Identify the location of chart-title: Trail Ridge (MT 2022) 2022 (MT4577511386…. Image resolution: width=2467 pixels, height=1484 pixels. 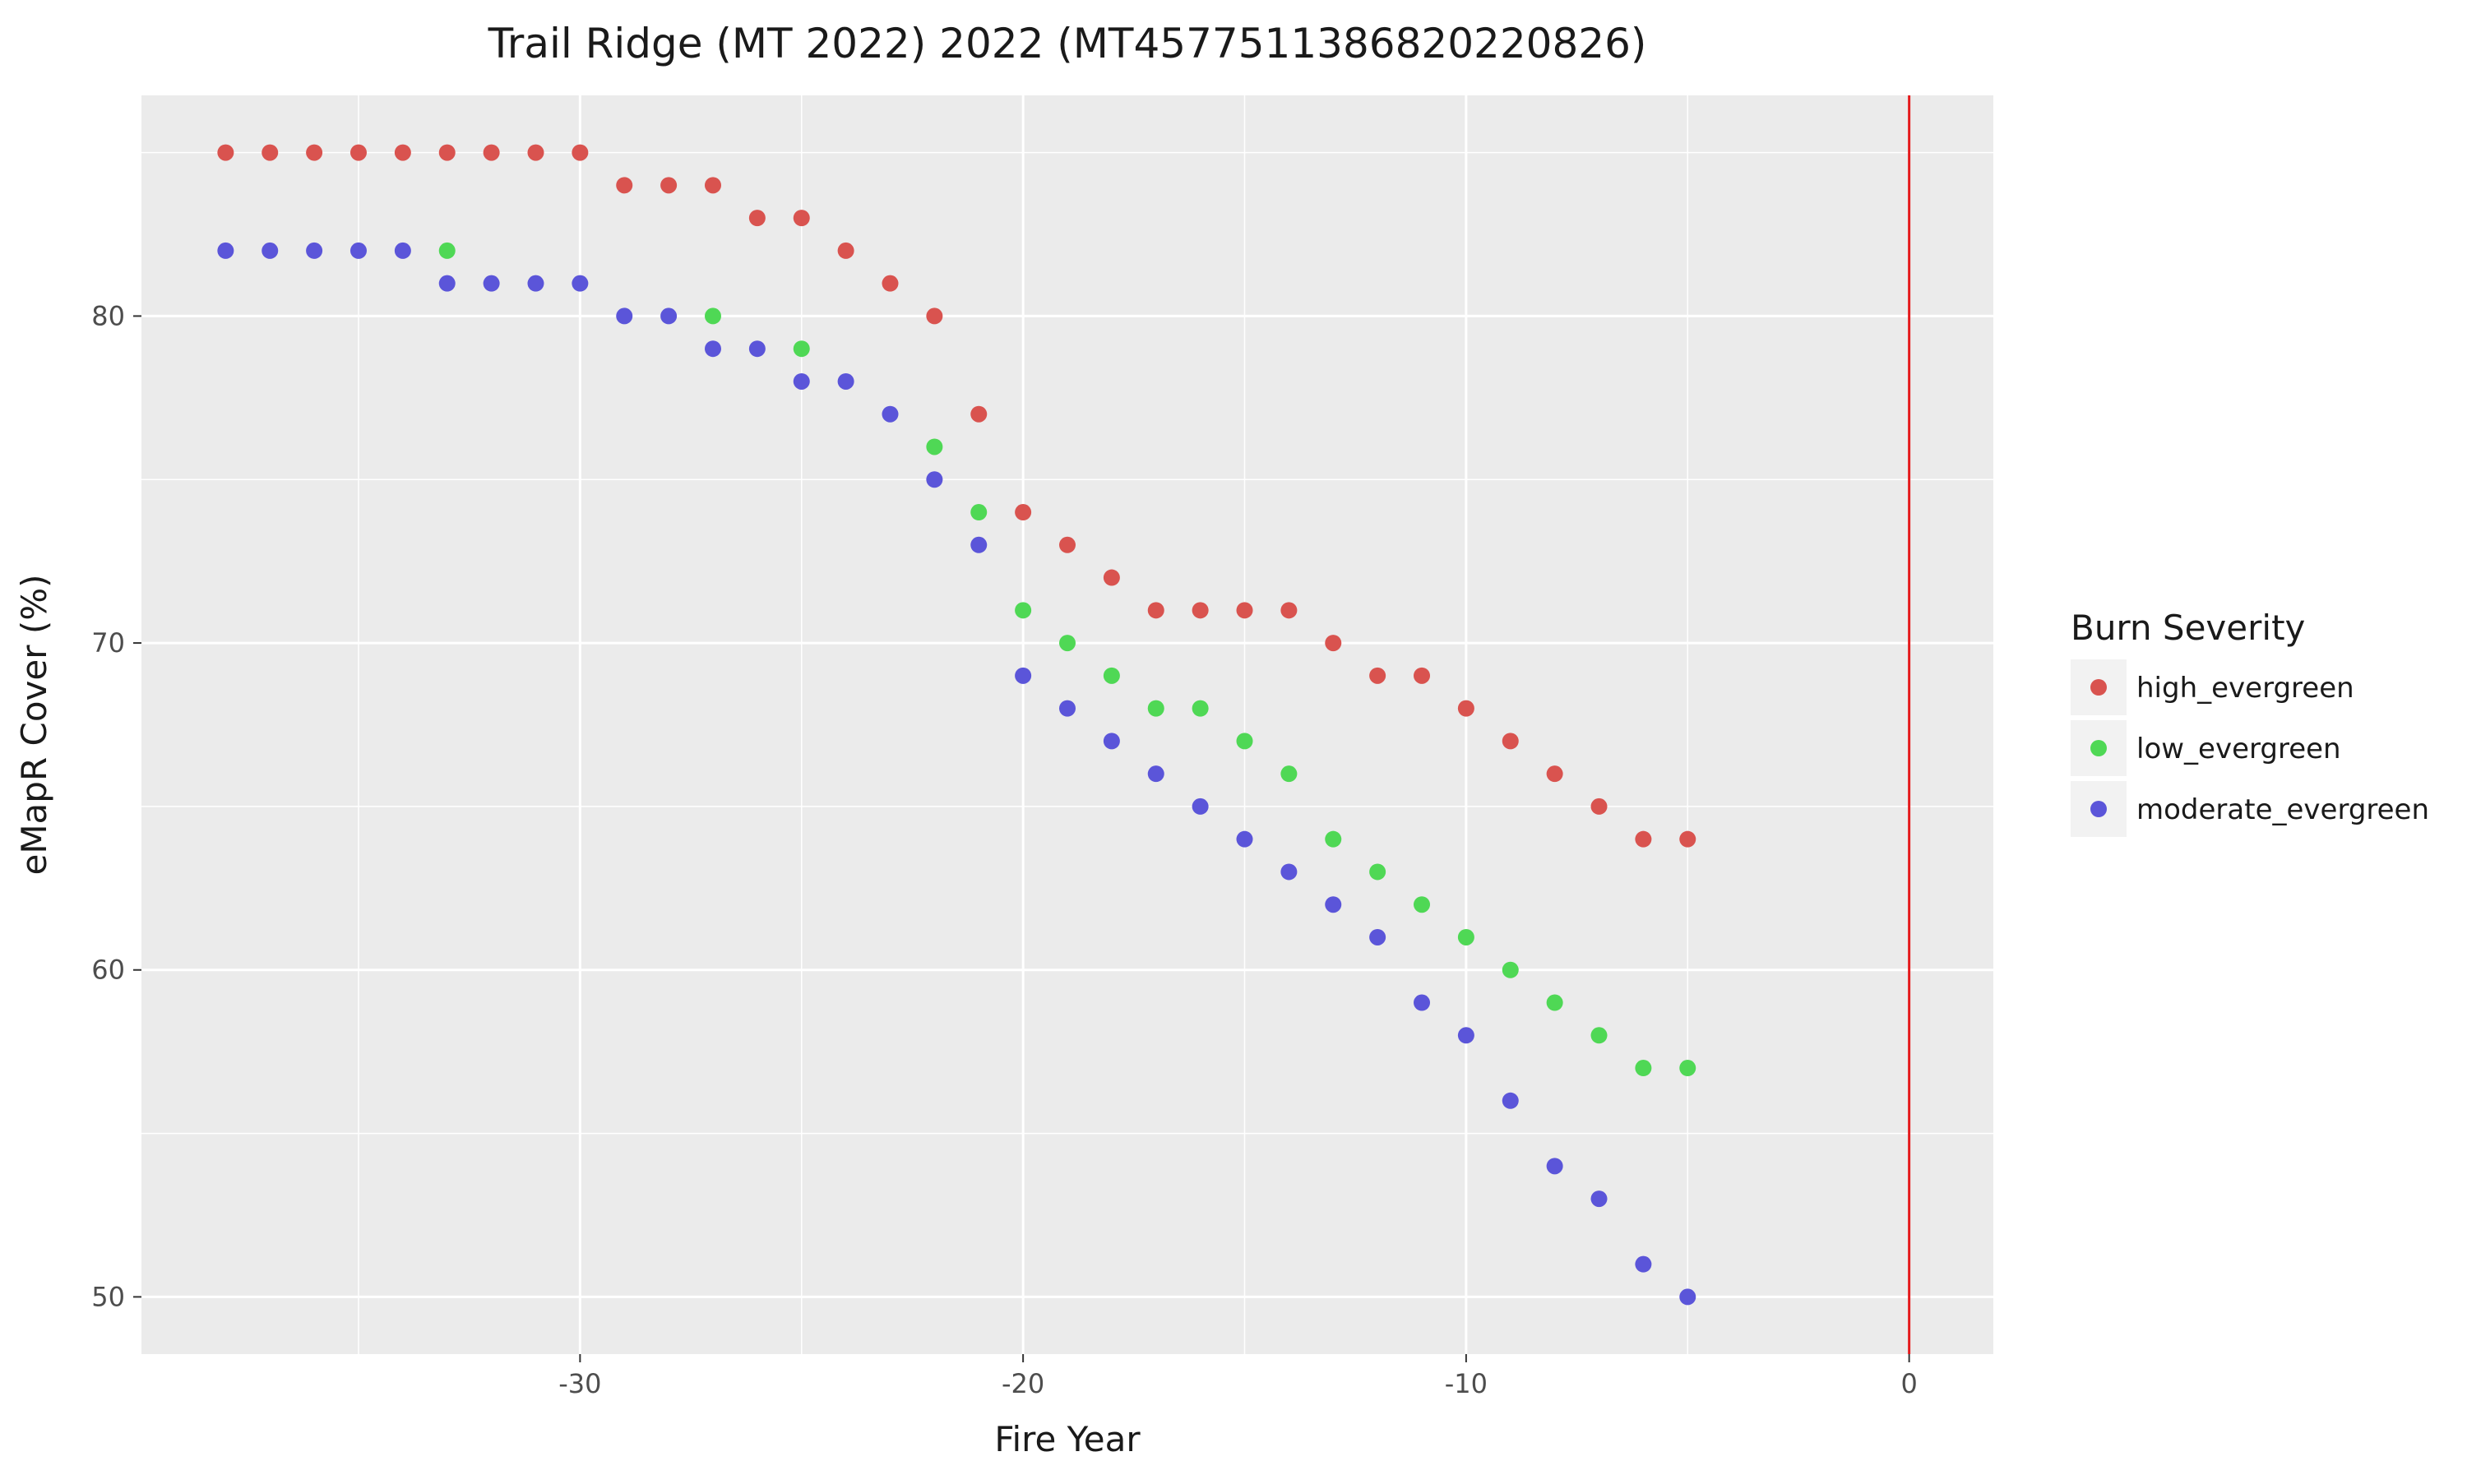
(1067, 44).